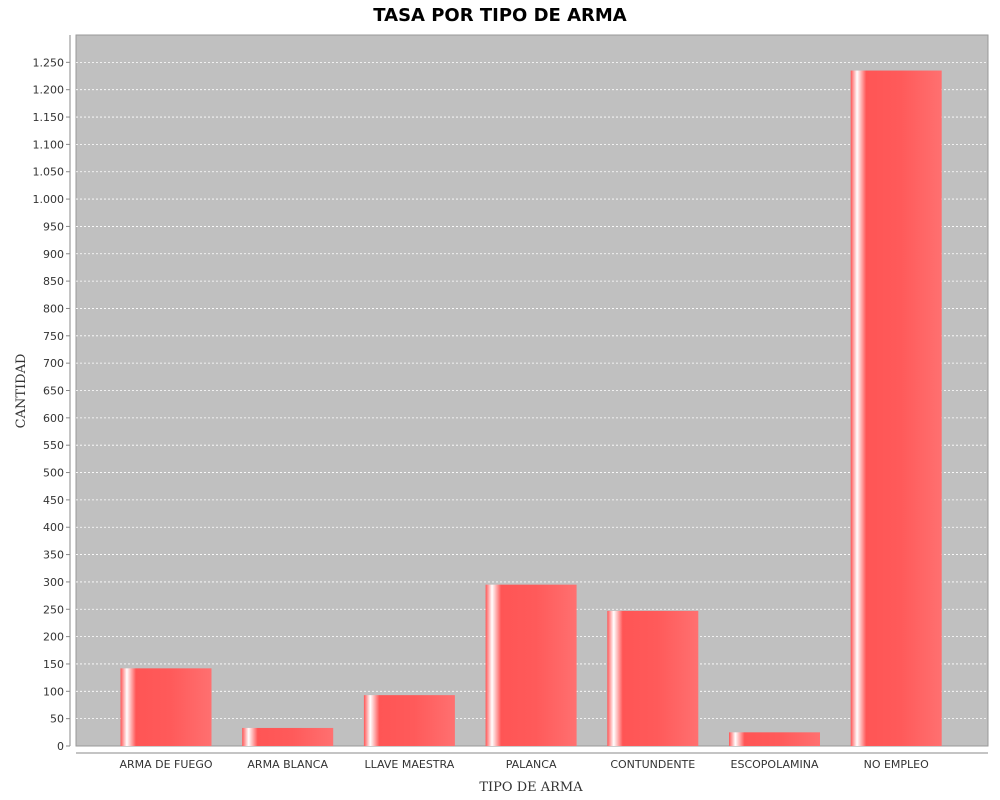 The height and width of the screenshot is (800, 1000). What do you see at coordinates (897, 764) in the screenshot?
I see `x-tick-label: NO EMPLEO` at bounding box center [897, 764].